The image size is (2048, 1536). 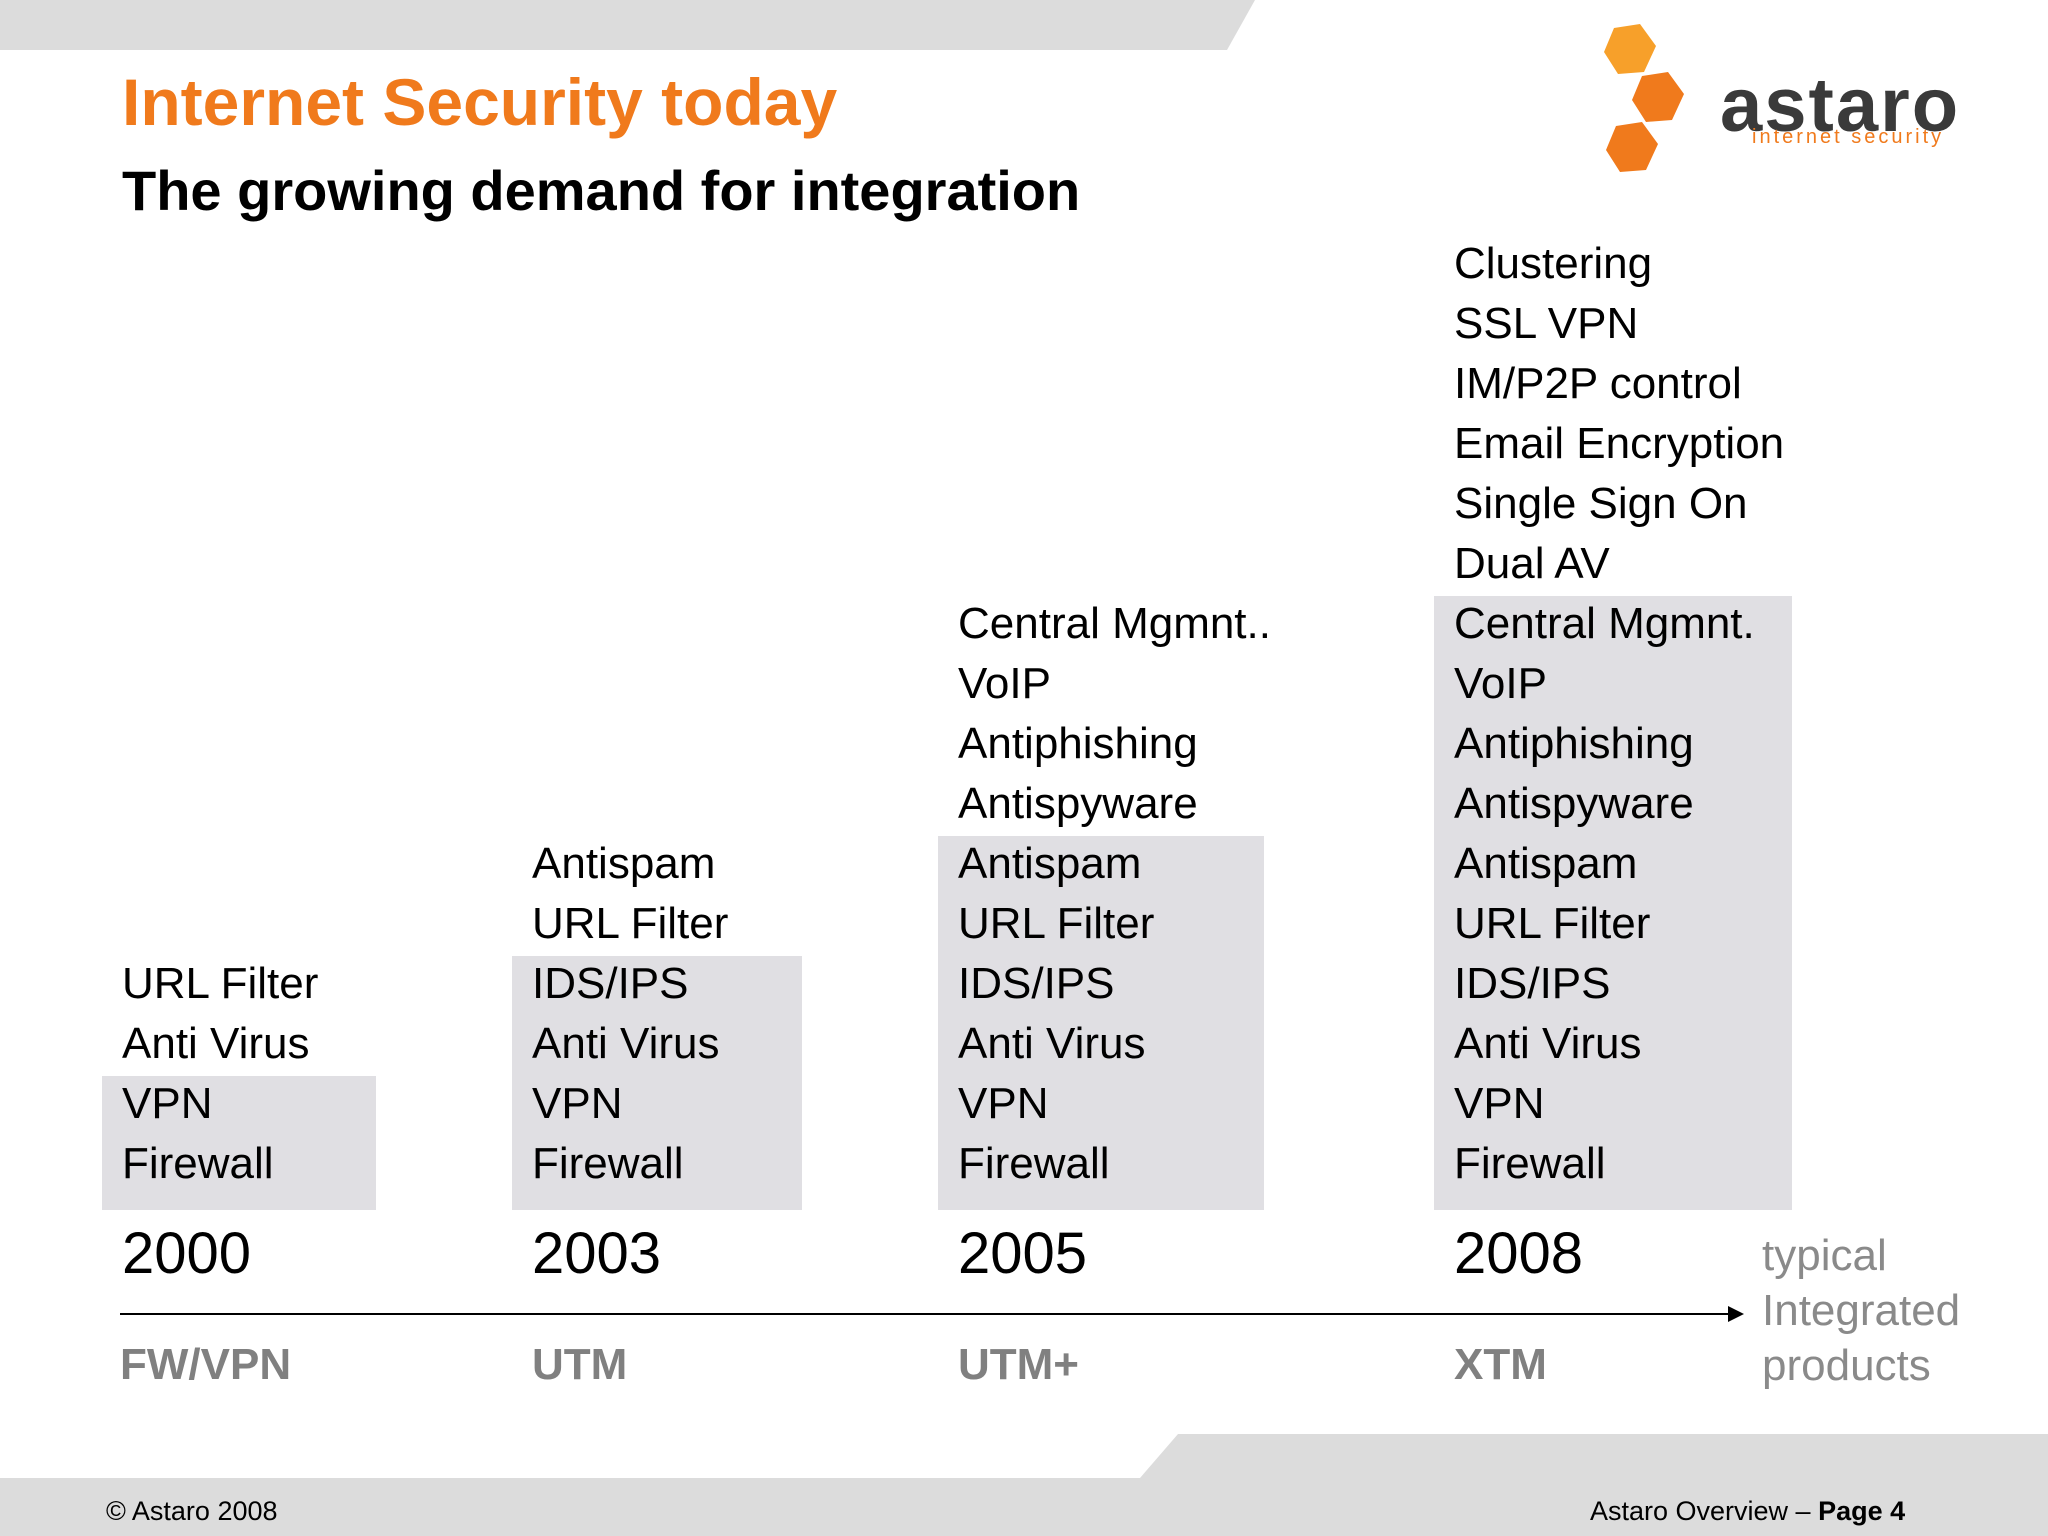 What do you see at coordinates (1846, 1365) in the screenshot?
I see `axis-label-line: products` at bounding box center [1846, 1365].